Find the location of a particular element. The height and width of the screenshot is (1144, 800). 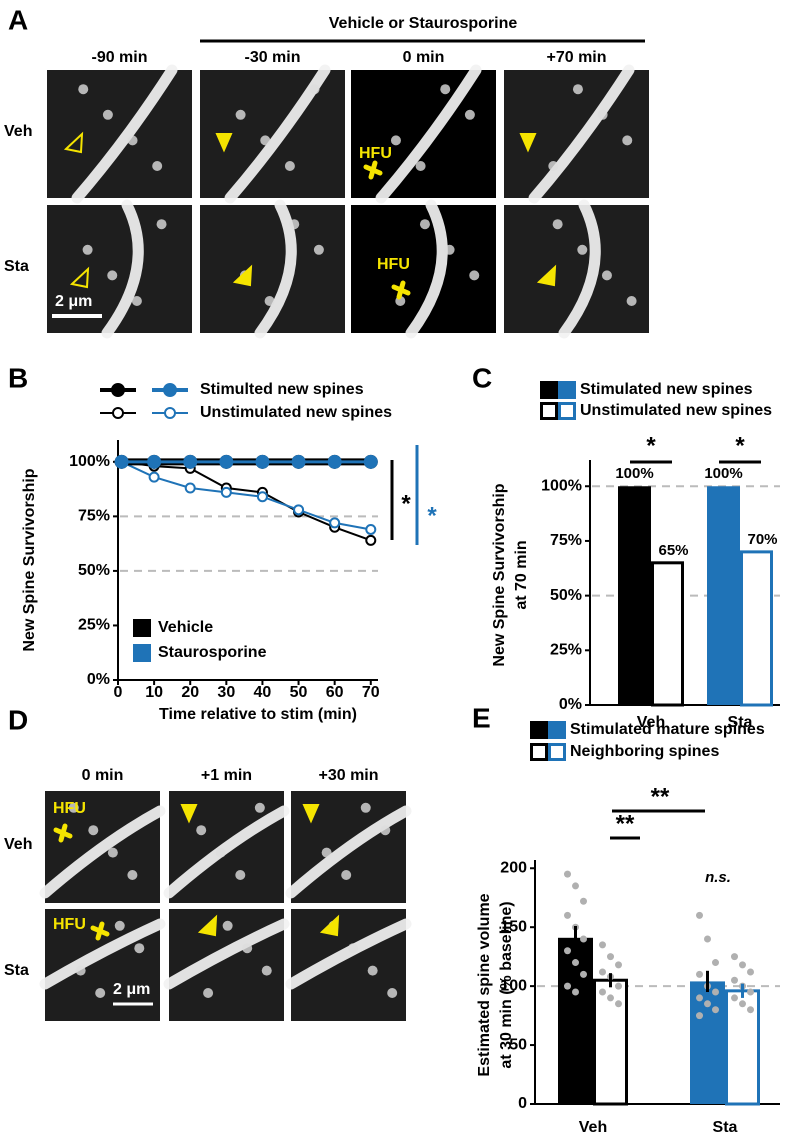

y-tick-label: 50% is located at coordinates (94, 570).